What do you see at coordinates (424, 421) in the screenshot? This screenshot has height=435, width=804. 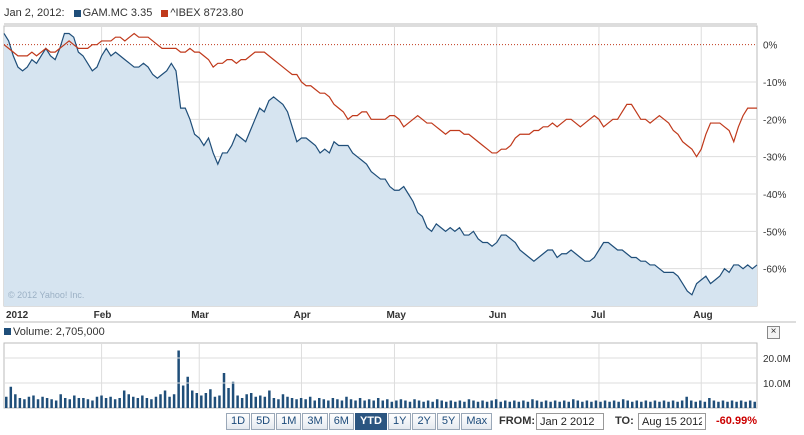 I see `range-button-2y: 2Y` at bounding box center [424, 421].